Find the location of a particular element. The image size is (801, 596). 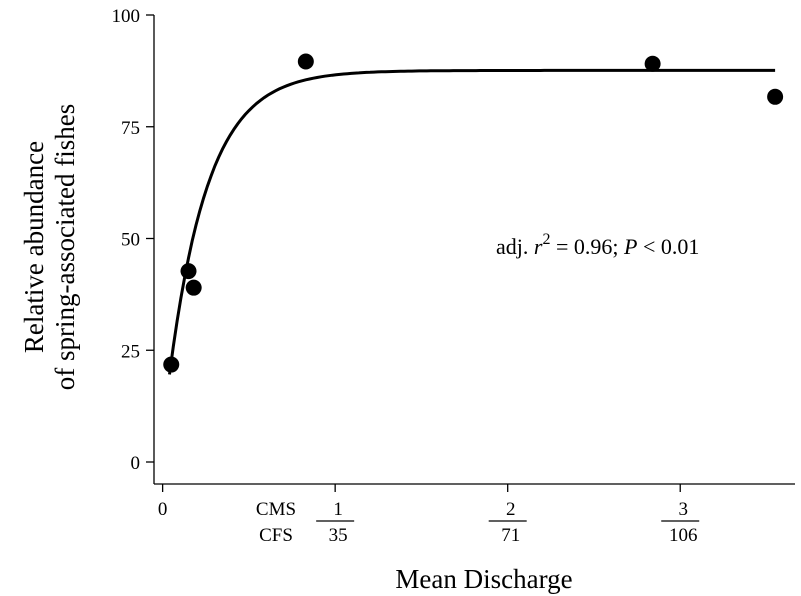

y-axis-title-line-1: Relative abundance is located at coordinates (34, 247).